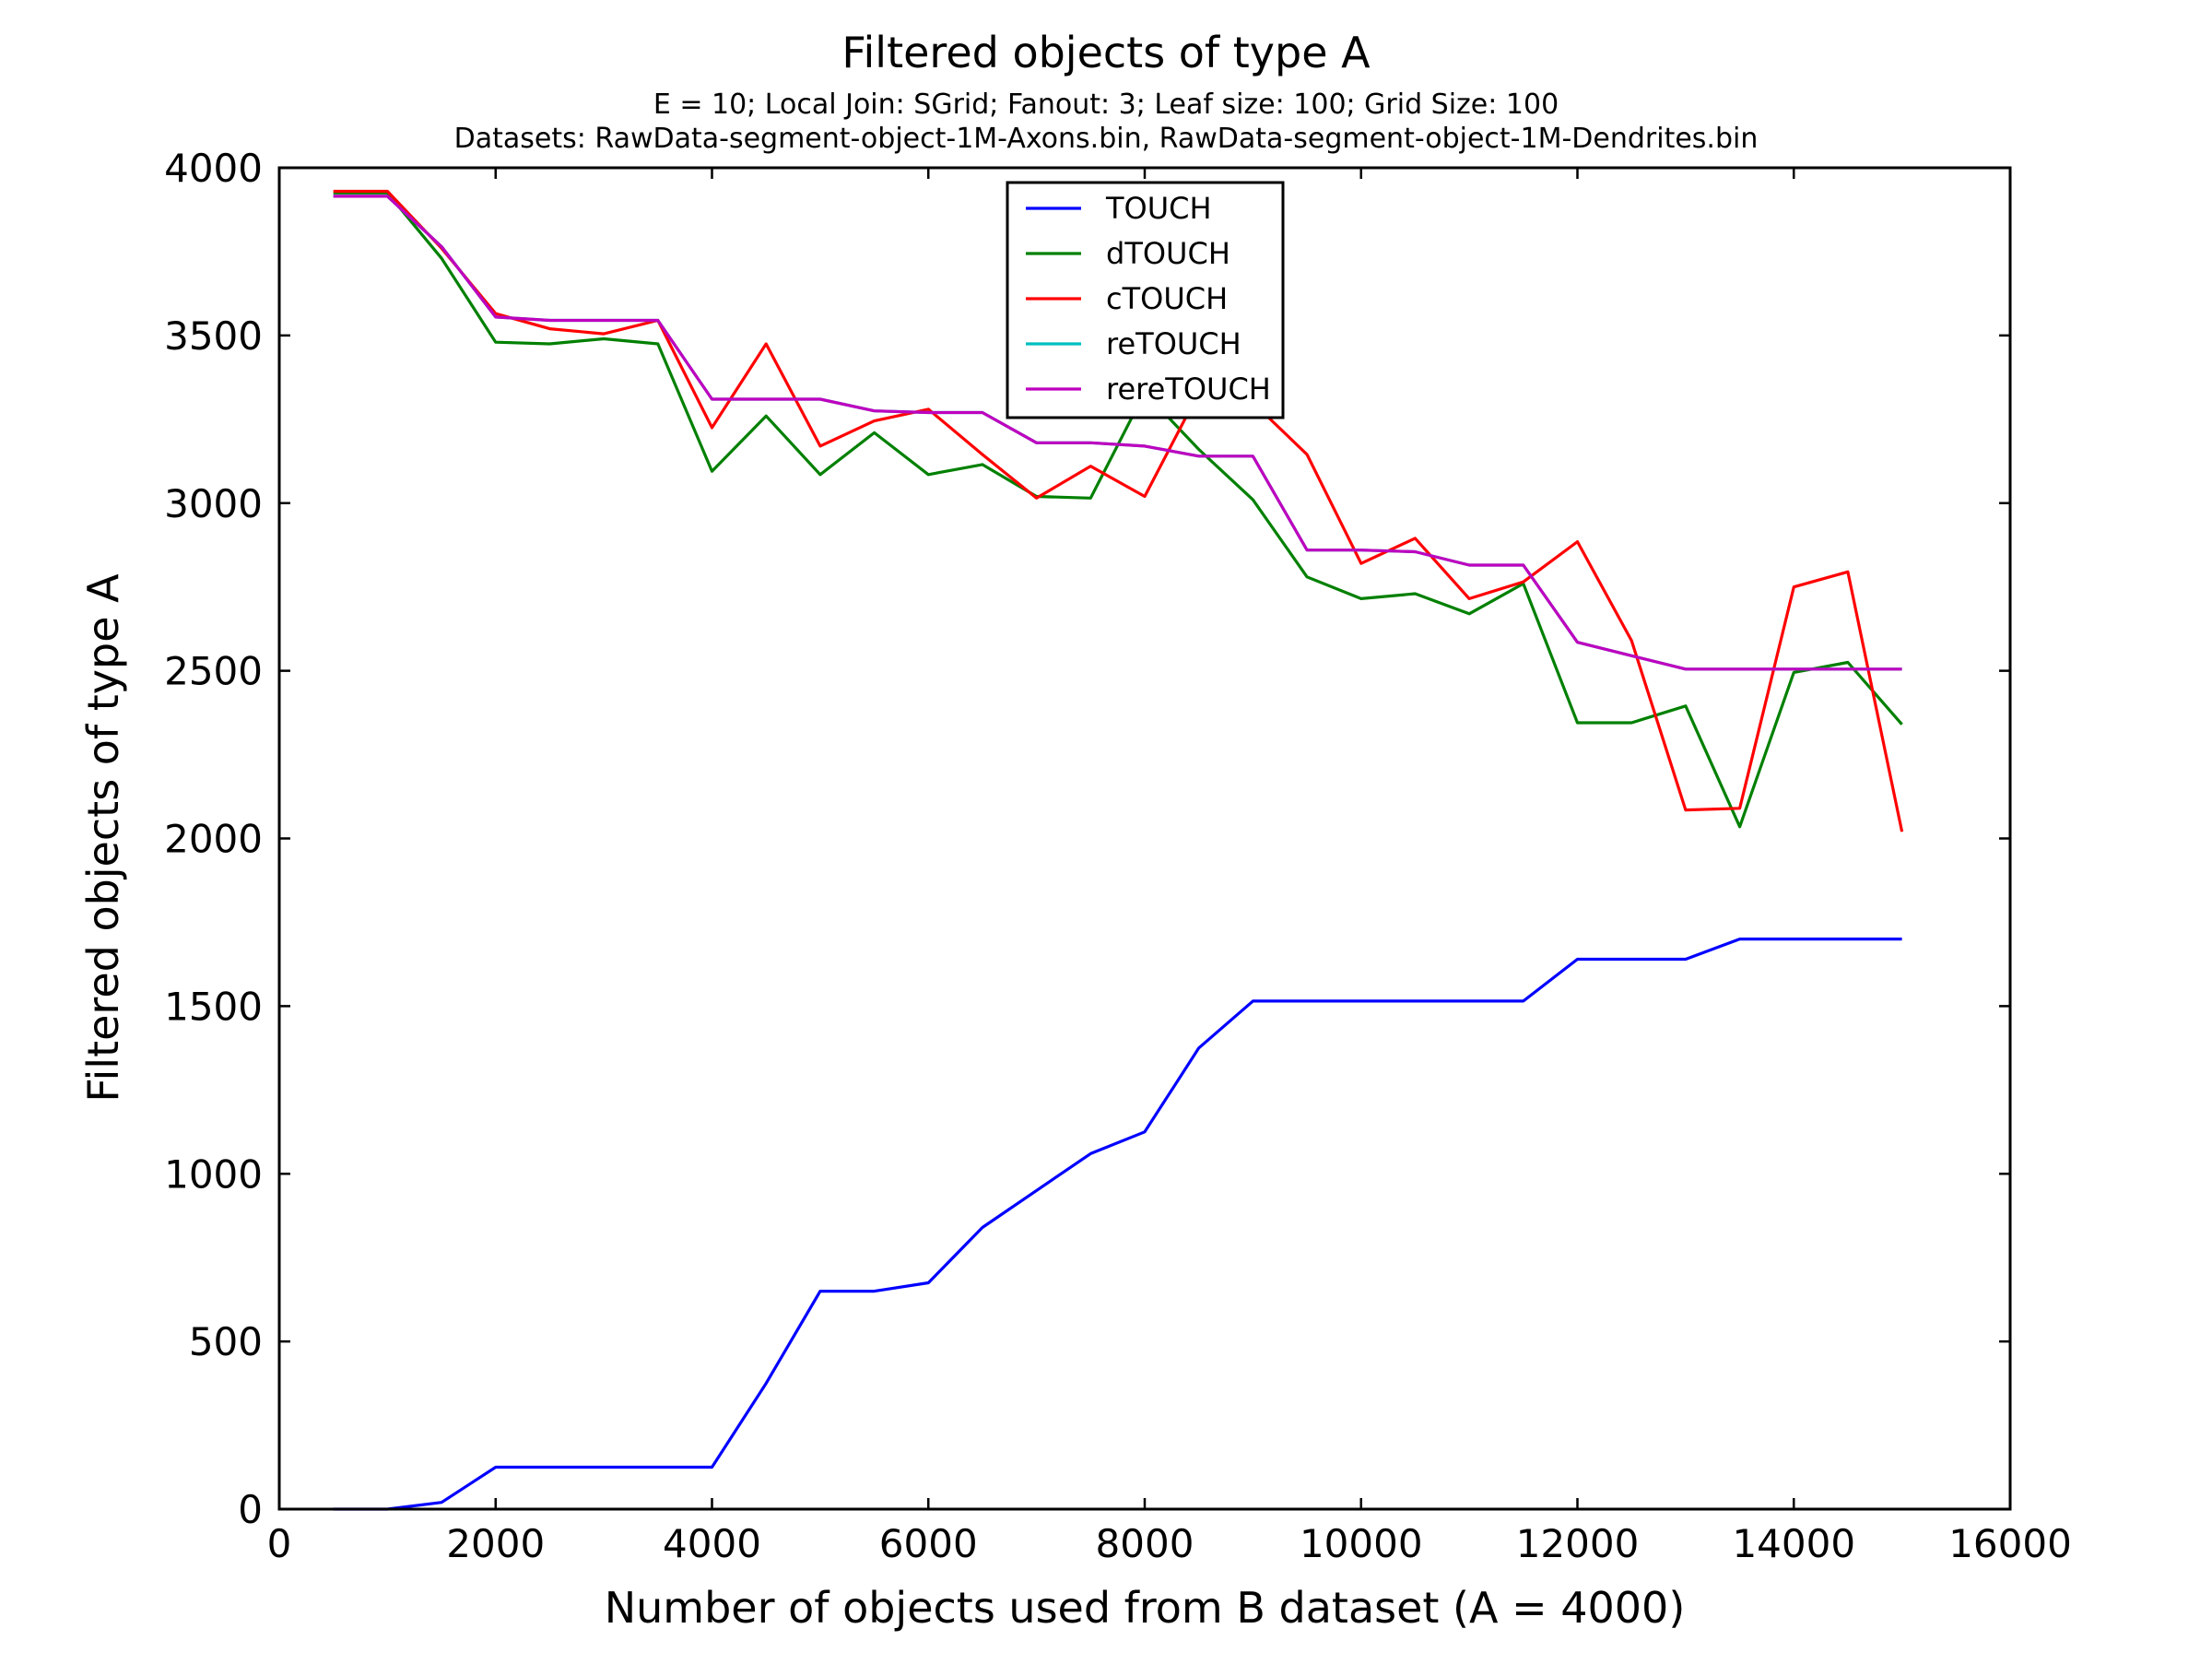 Image resolution: width=2212 pixels, height=1664 pixels. Describe the element at coordinates (213, 671) in the screenshot. I see `y-tick-label: 2500` at that location.